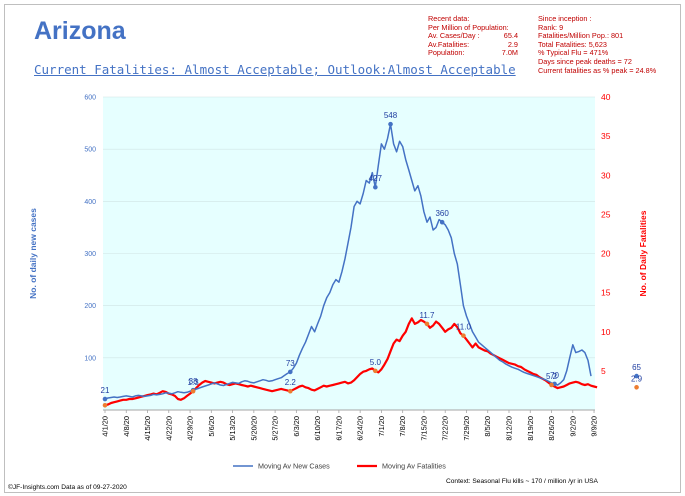  What do you see at coordinates (423, 428) in the screenshot?
I see `x-tick-label: 7/15/20` at bounding box center [423, 428].